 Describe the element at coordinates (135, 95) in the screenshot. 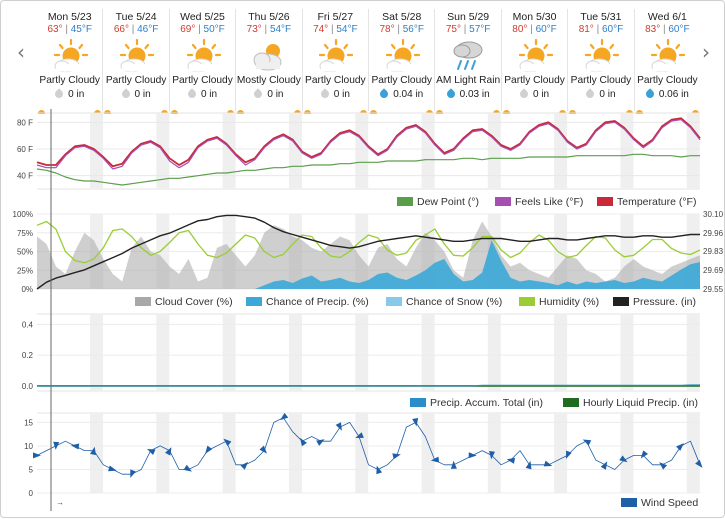

I see `precip-amount: 0 in` at that location.